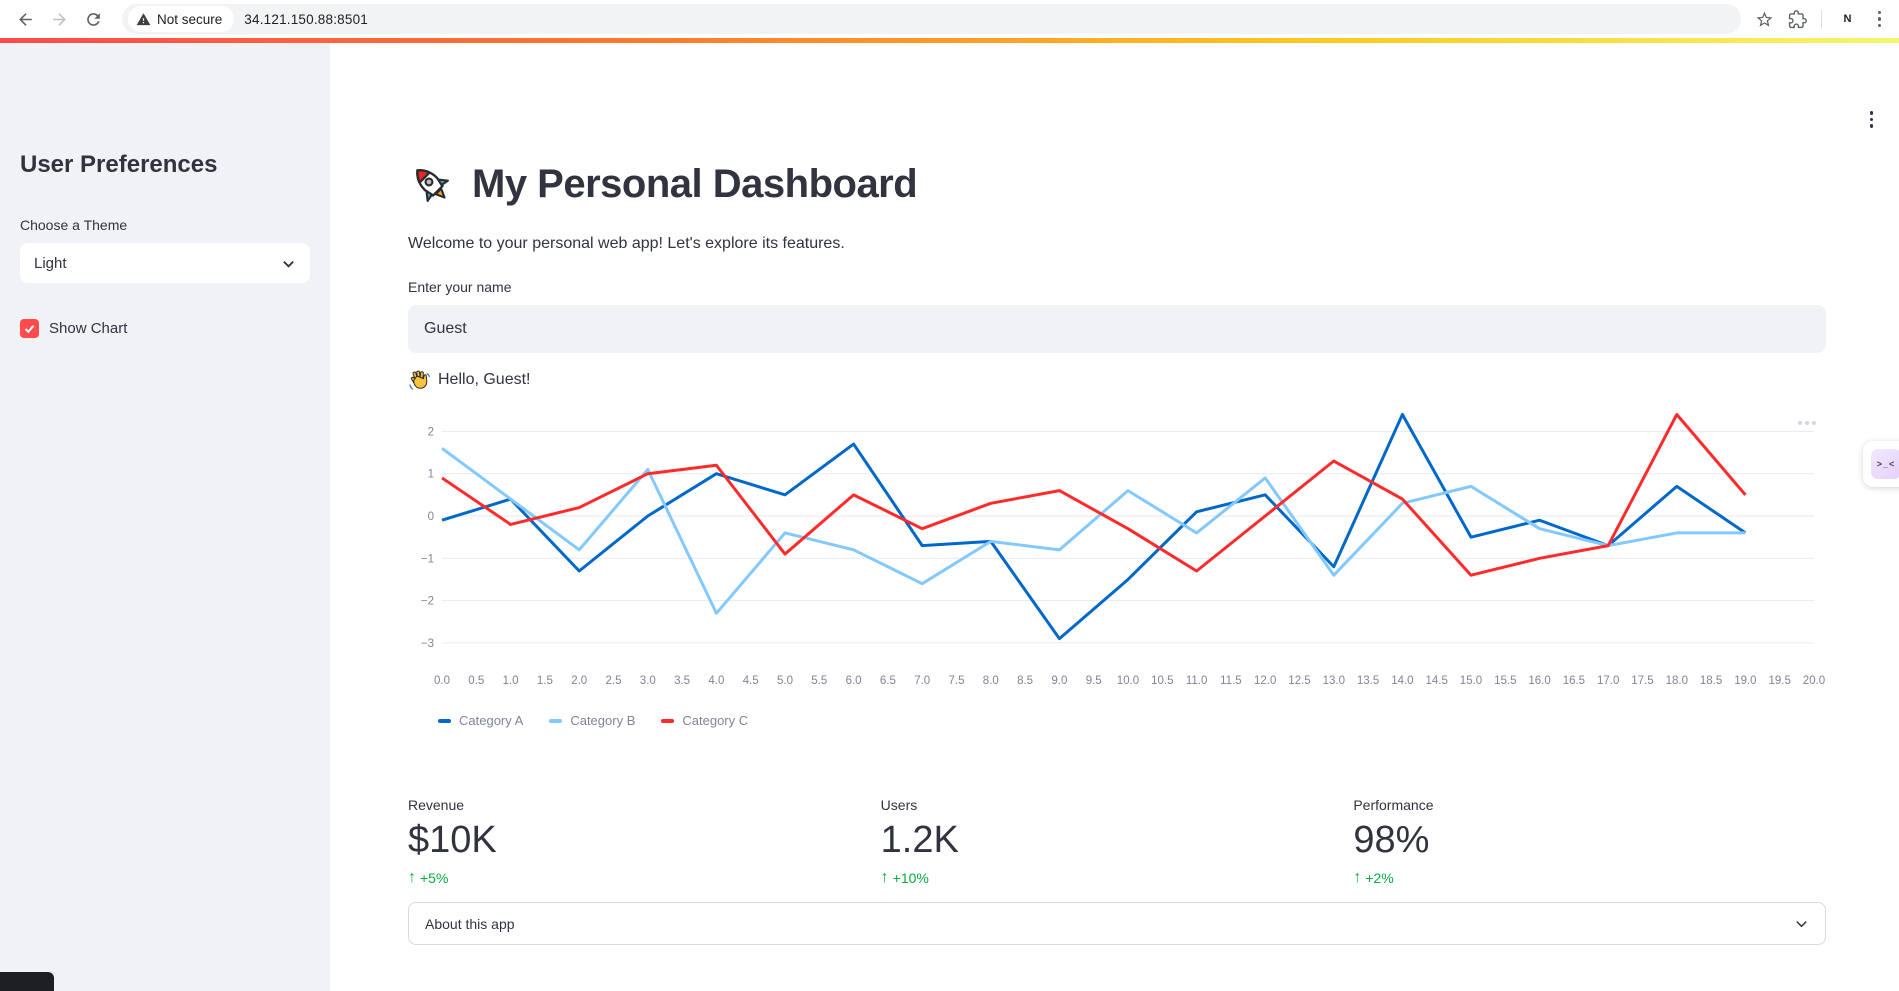  I want to click on extension-face-icon: >_<, so click(1885, 464).